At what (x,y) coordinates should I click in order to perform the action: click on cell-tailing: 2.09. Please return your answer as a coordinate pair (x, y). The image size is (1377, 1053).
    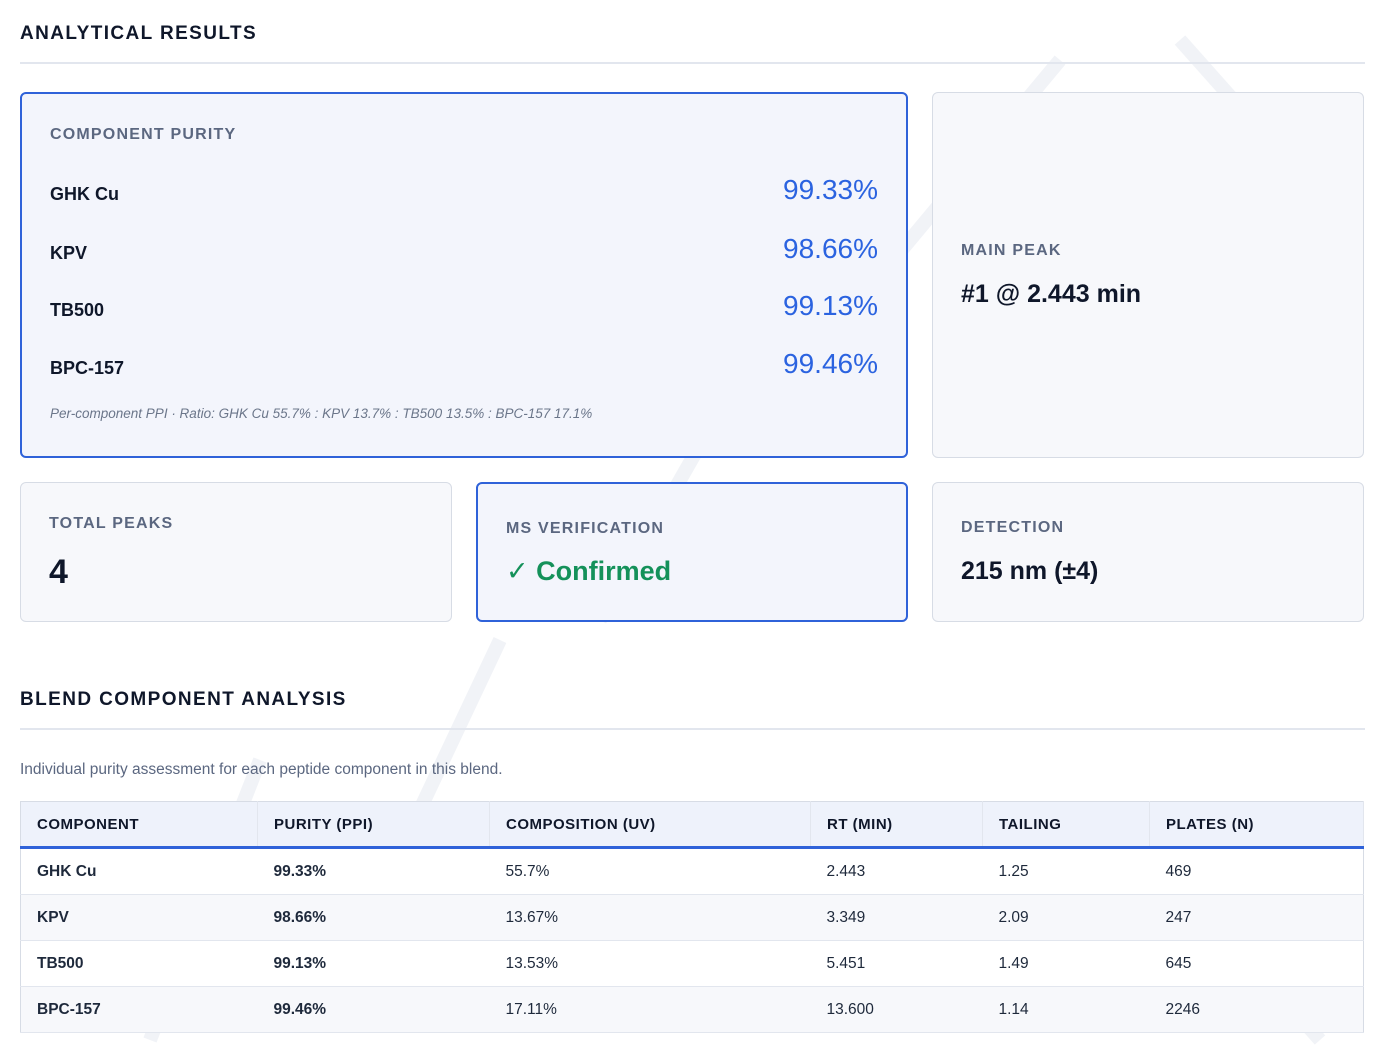
    Looking at the image, I should click on (1066, 917).